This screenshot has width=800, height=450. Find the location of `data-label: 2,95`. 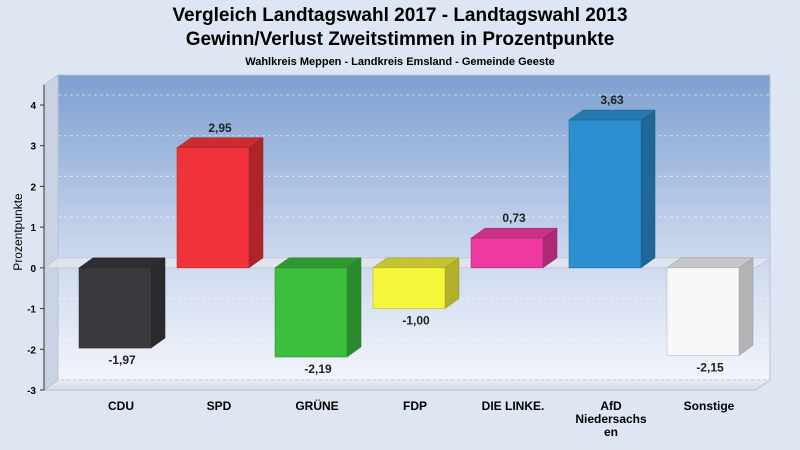

data-label: 2,95 is located at coordinates (220, 128).